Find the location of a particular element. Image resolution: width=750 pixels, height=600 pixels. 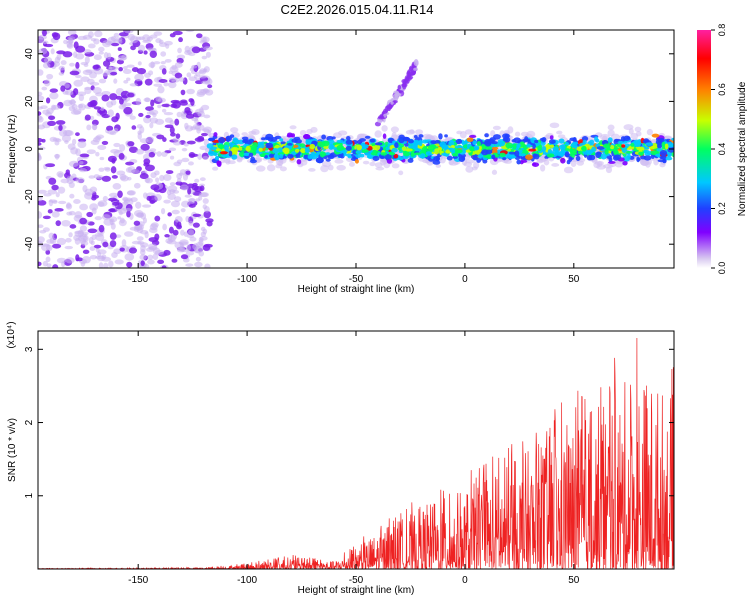

spectrogram-y-tick-label: -20 is located at coordinates (29, 196).